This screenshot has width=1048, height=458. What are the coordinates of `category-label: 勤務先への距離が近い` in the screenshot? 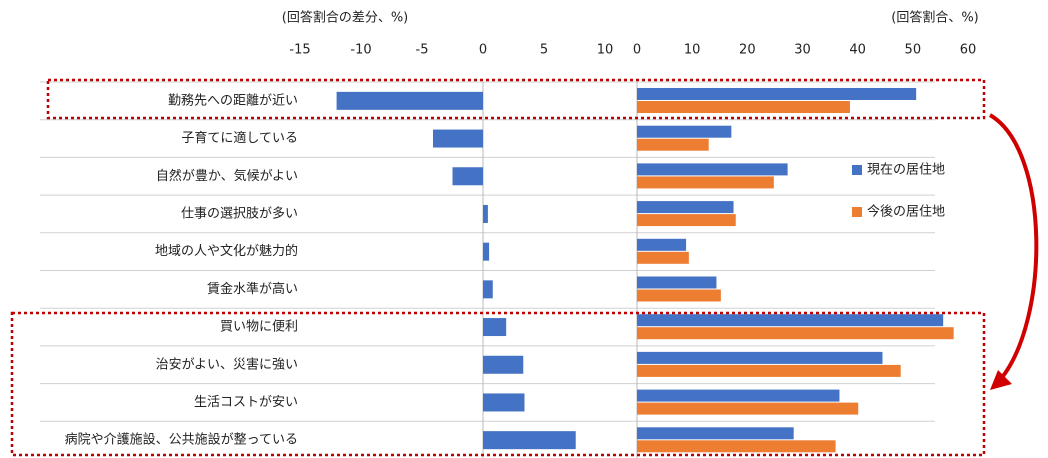 It's located at (233, 100).